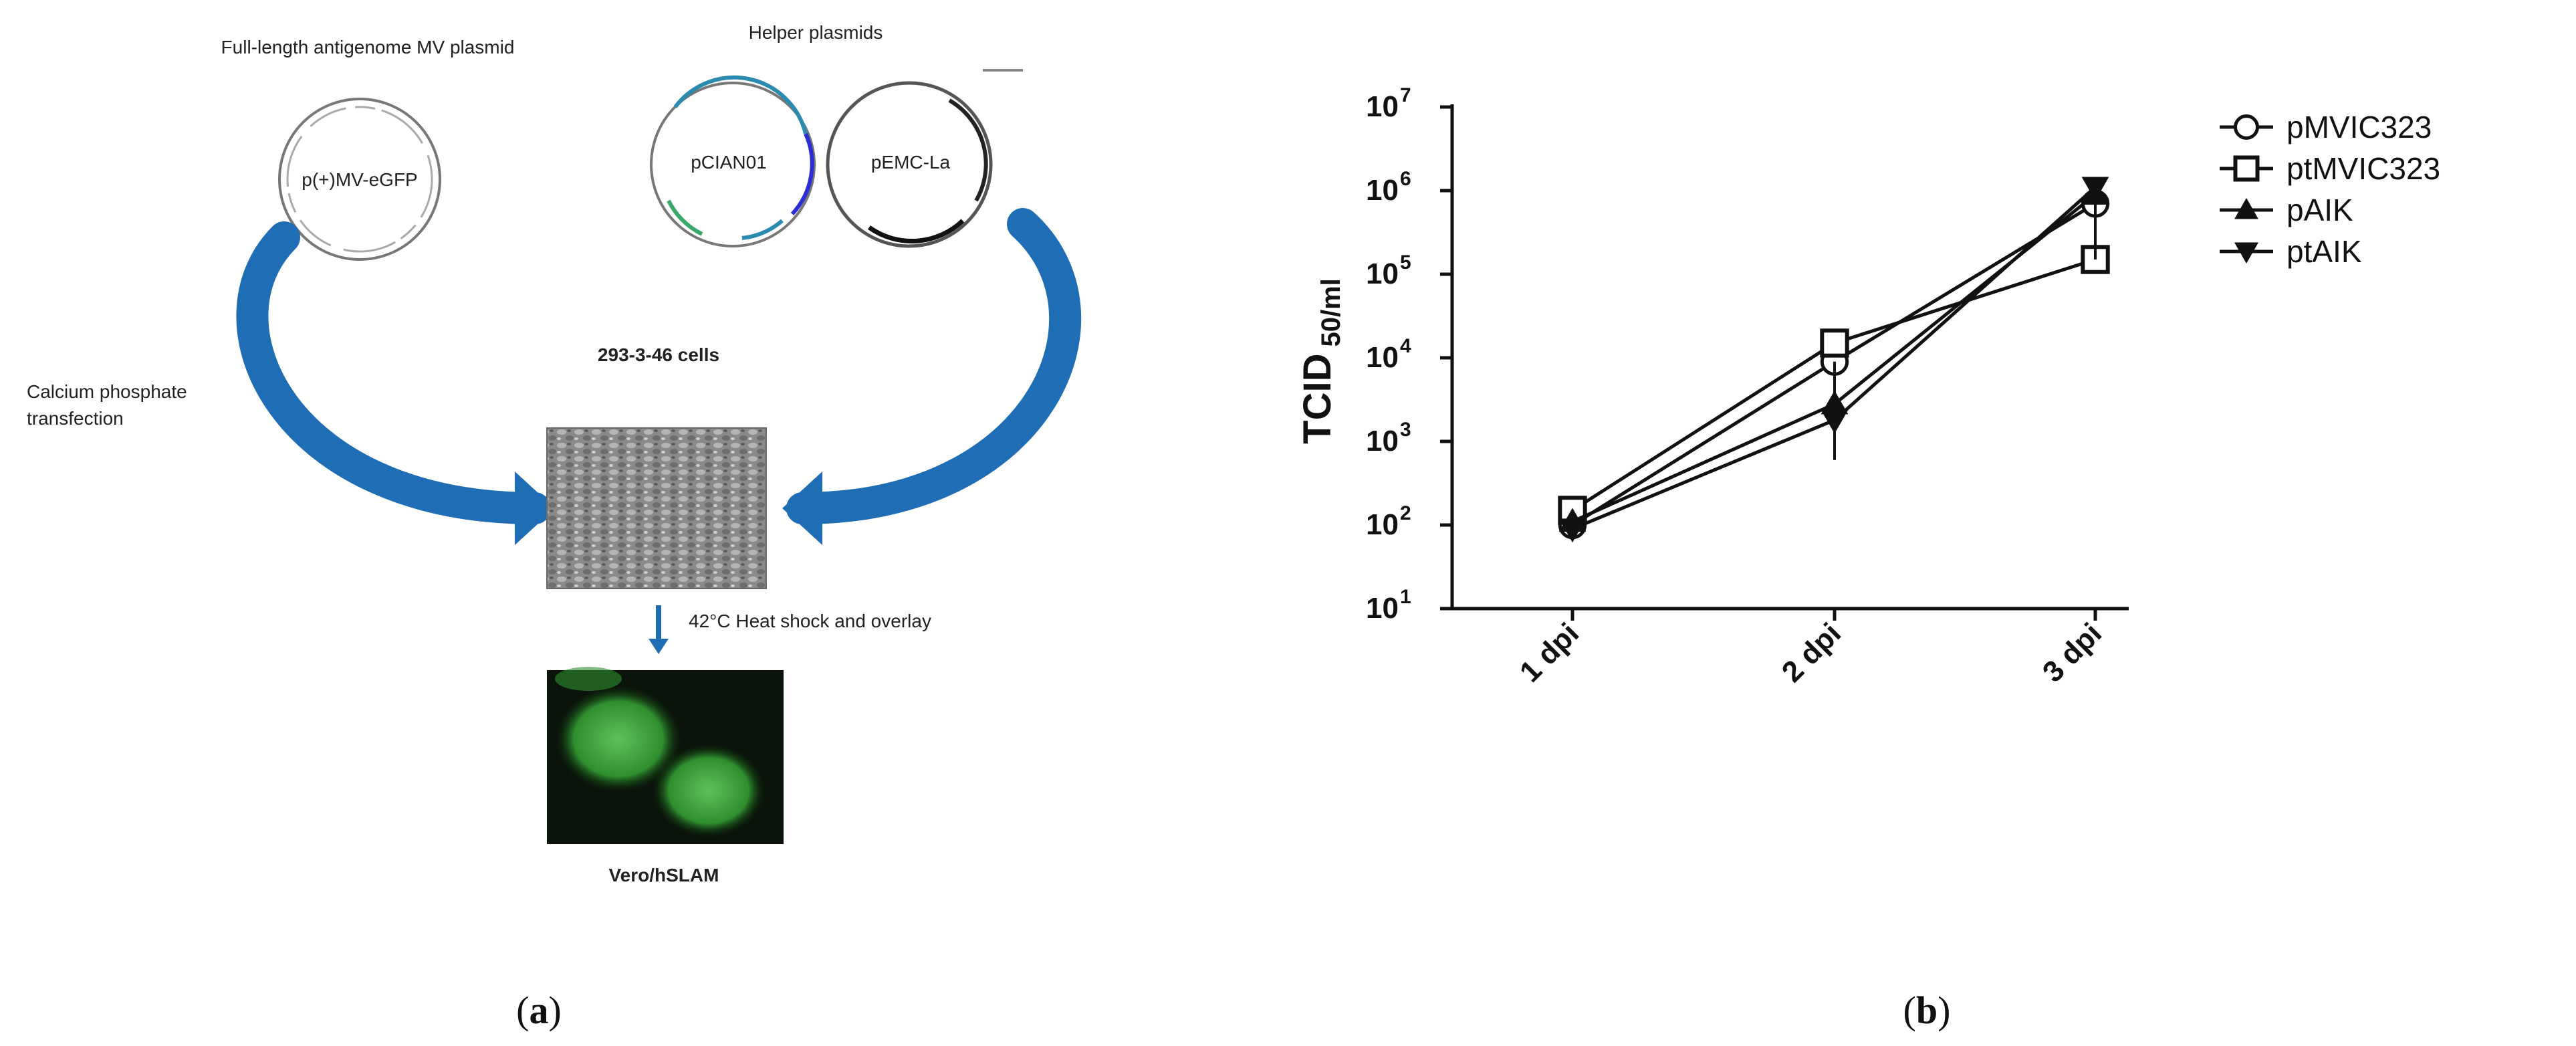  What do you see at coordinates (539, 1010) in the screenshot?
I see `panel-a-letter: (a)` at bounding box center [539, 1010].